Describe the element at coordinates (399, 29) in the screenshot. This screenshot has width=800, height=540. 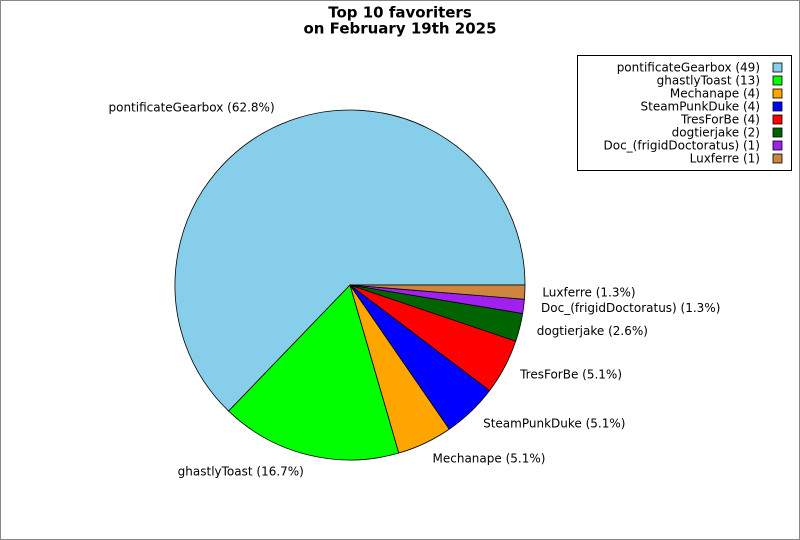
I see `chart-subtitle: on February 19th 2025` at that location.